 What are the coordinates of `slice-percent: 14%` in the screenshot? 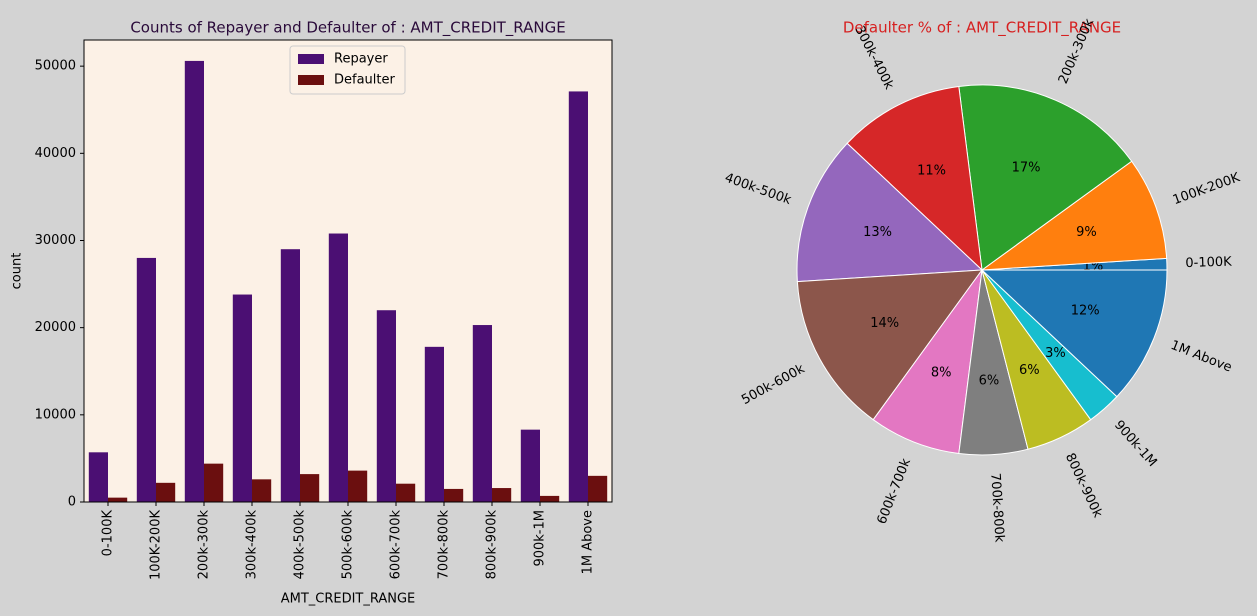 It's located at (884, 323).